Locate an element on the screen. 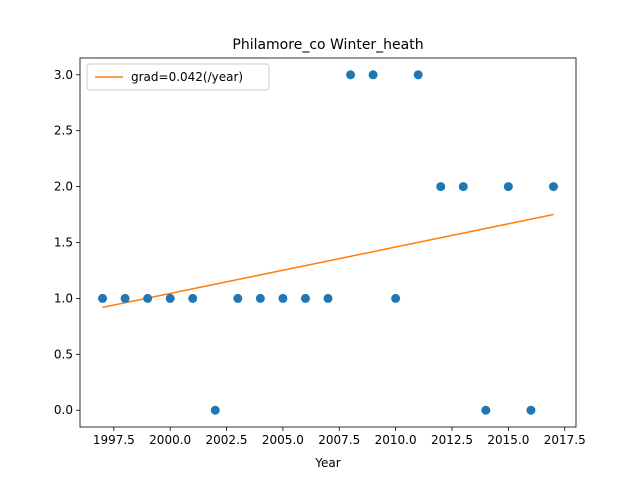 The height and width of the screenshot is (480, 640). x-tick-label: 2002.5 is located at coordinates (227, 440).